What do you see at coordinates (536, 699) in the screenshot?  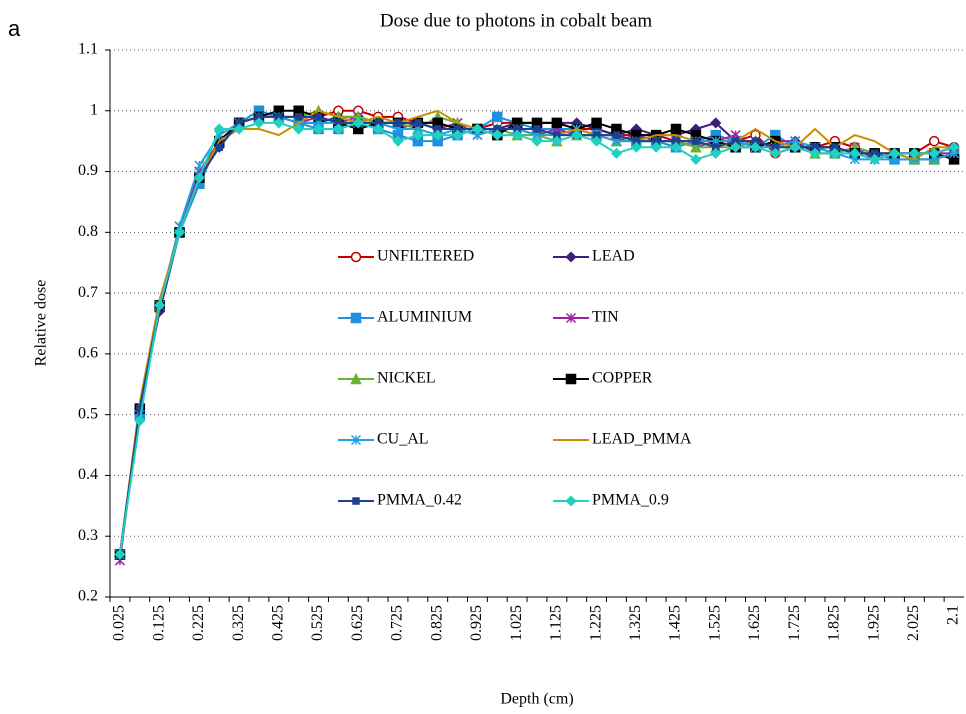 I see `x-axis-title: Depth (cm)` at bounding box center [536, 699].